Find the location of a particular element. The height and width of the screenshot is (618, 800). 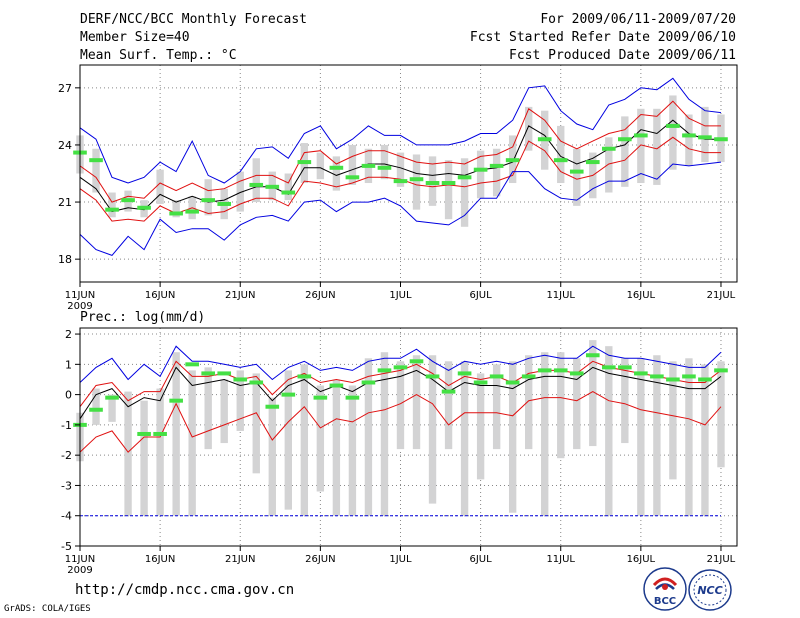

x-tick-label: 16JUN is located at coordinates (160, 559).